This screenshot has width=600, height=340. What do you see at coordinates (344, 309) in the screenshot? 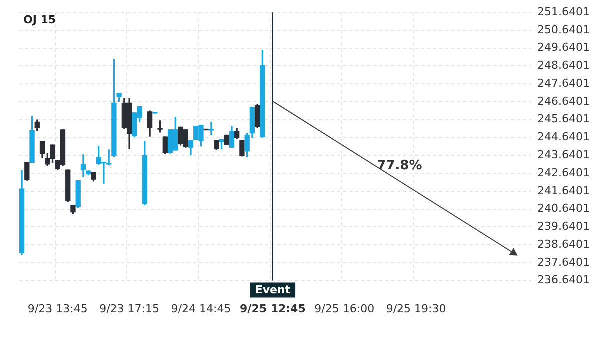
I see `x-tick-label: 9/25 16:00` at bounding box center [344, 309].